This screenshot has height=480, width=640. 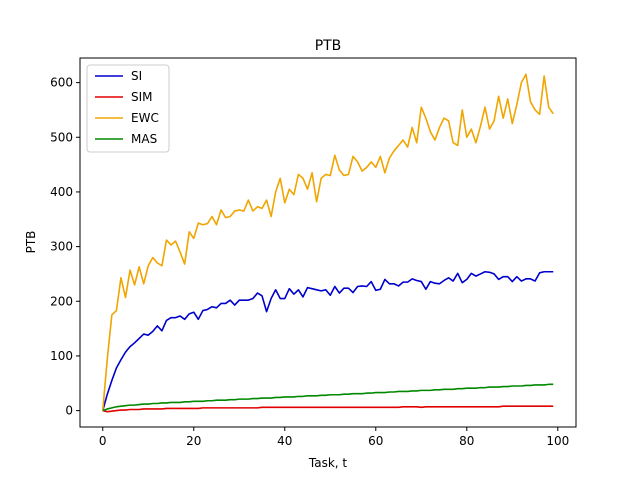 I want to click on x-tick-label: 80, so click(x=466, y=441).